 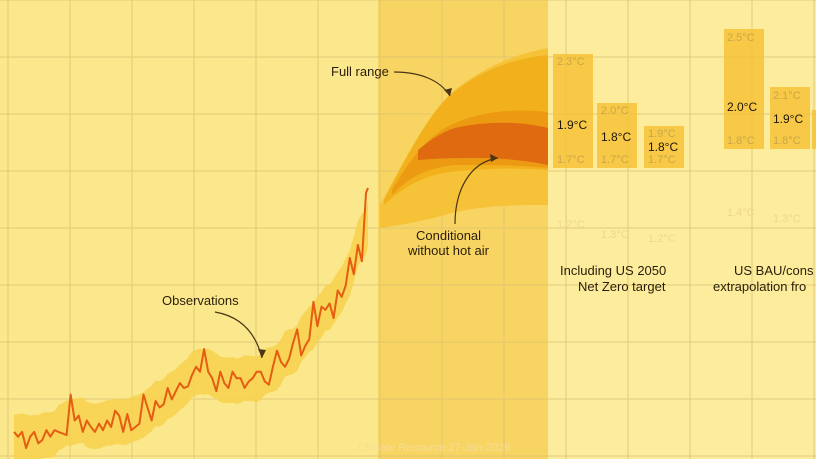 I want to click on bar-high-label: 1.9°C, so click(x=662, y=134).